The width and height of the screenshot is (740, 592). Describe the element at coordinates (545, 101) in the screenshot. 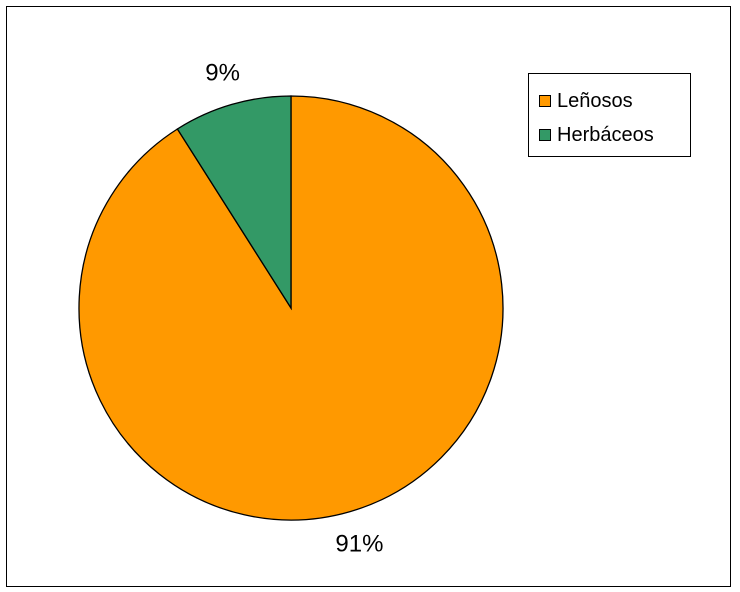

I see `legend-swatch-lenosos` at that location.